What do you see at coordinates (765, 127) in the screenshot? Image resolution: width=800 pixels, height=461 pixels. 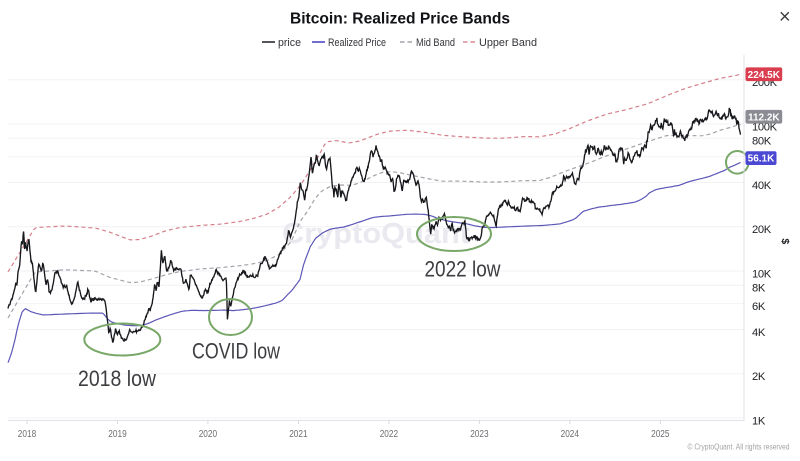 I see `svg-text: 100K` at bounding box center [765, 127].